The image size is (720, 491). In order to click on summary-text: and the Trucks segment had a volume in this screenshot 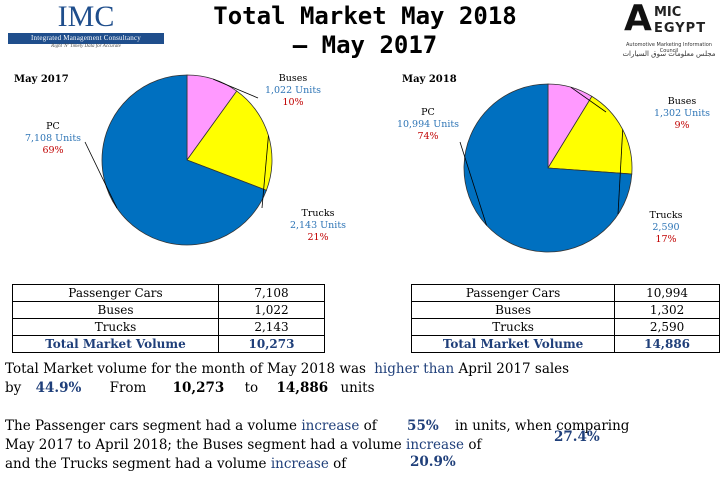, I will do `click(136, 464)`.